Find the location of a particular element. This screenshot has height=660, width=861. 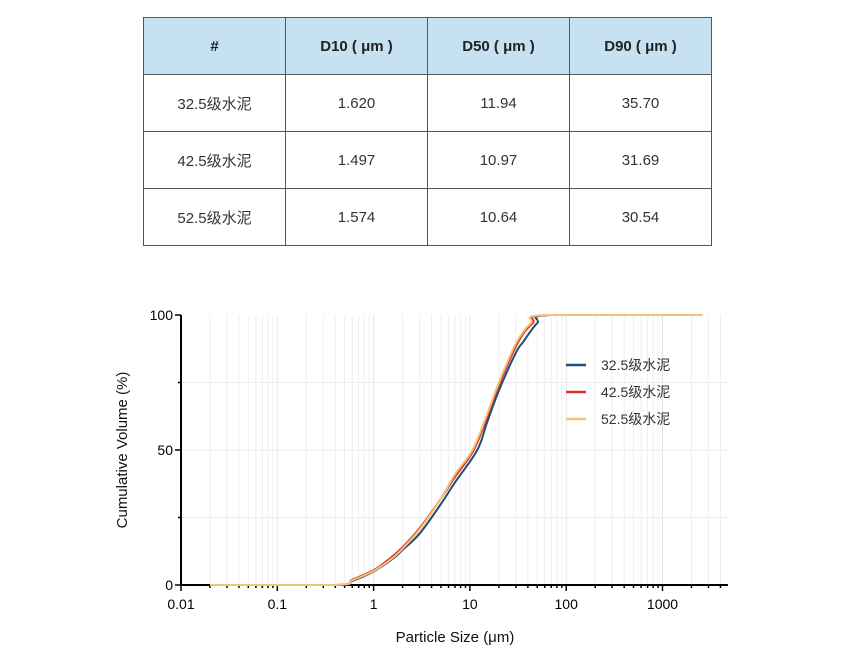

cell: 1.497 is located at coordinates (356, 160).